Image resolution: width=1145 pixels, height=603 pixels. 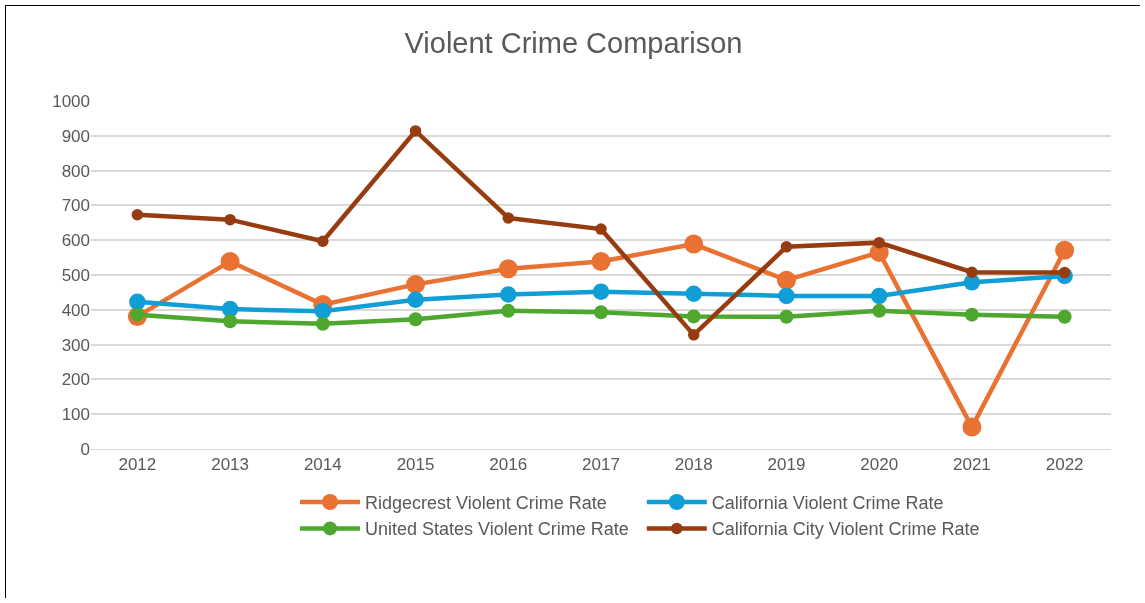 I want to click on x-tick-label: 2015, so click(x=415, y=465).